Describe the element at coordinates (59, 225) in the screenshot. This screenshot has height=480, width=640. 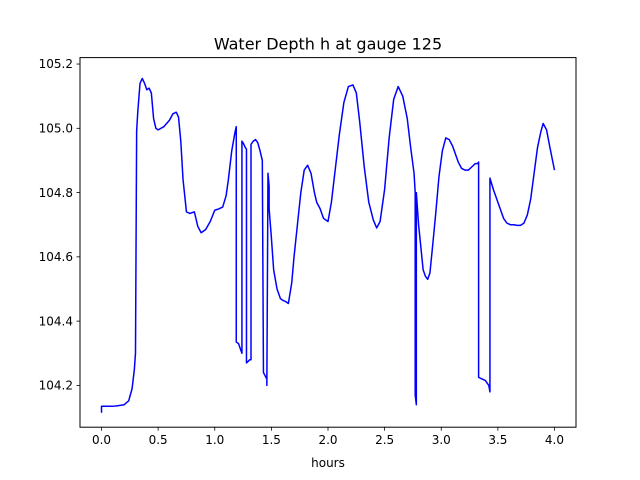
I see `y-axis: 104.2 104.4 104.6 104.8 105.0 105.2` at that location.